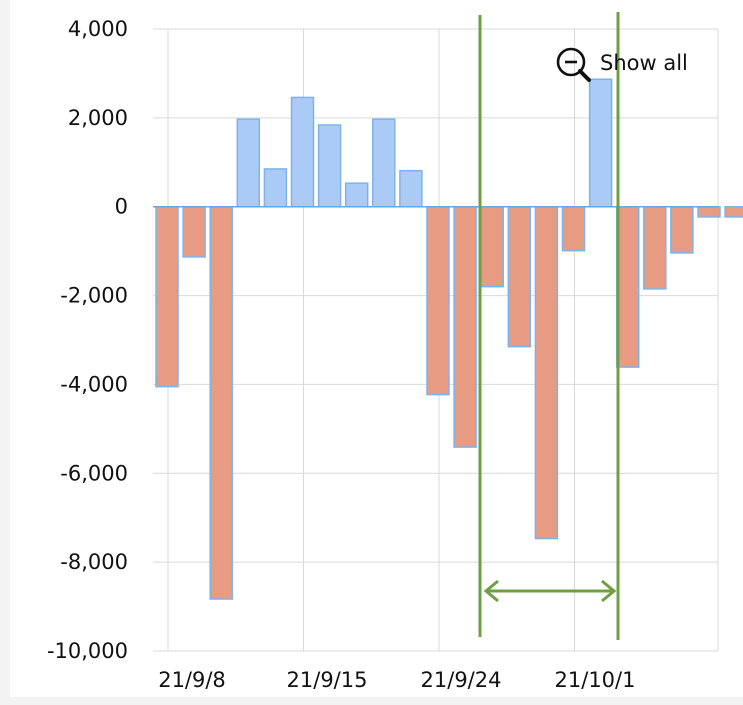  Describe the element at coordinates (461, 680) in the screenshot. I see `x-tick-label: 21/9/24` at that location.